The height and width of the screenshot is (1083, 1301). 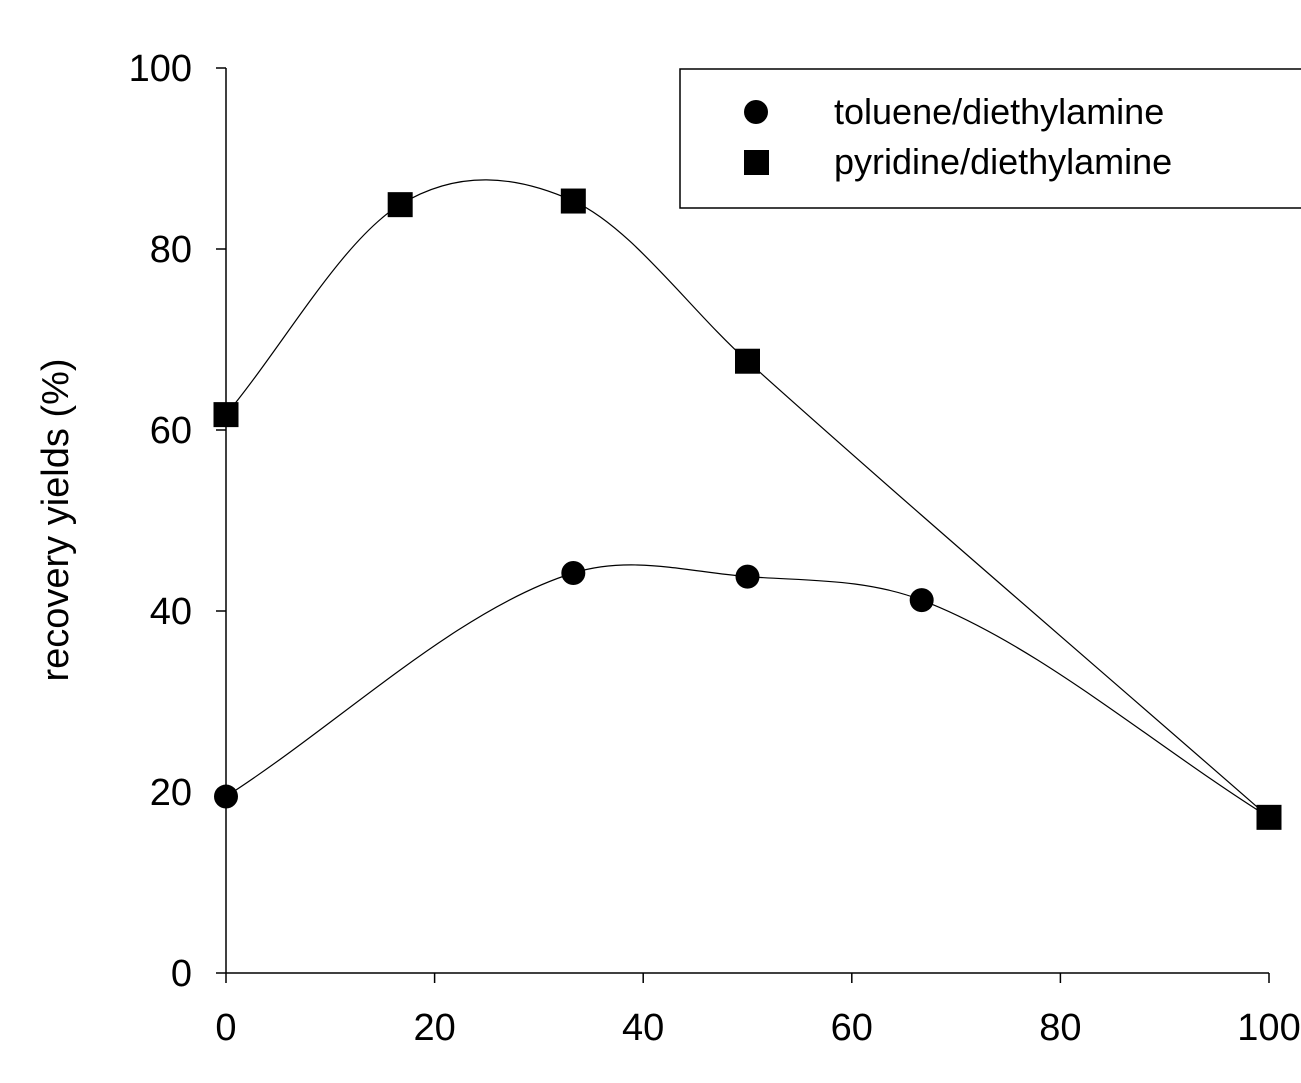 I want to click on y-tick-label: 0, so click(x=181, y=974).